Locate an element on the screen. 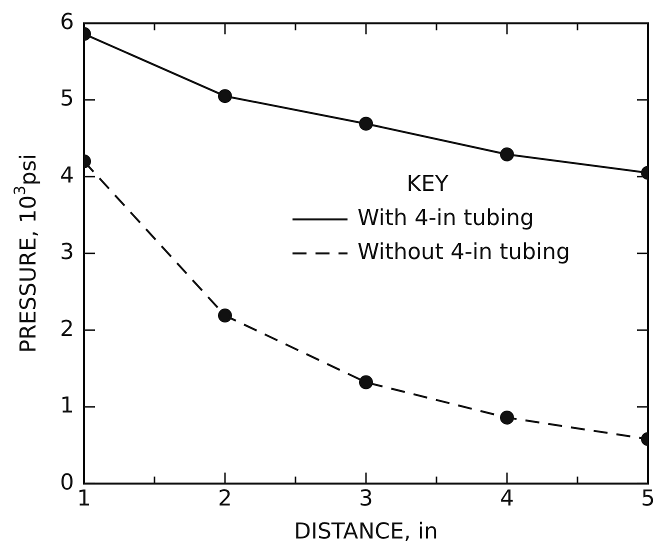  y-tick-label: 3 is located at coordinates (67, 253).